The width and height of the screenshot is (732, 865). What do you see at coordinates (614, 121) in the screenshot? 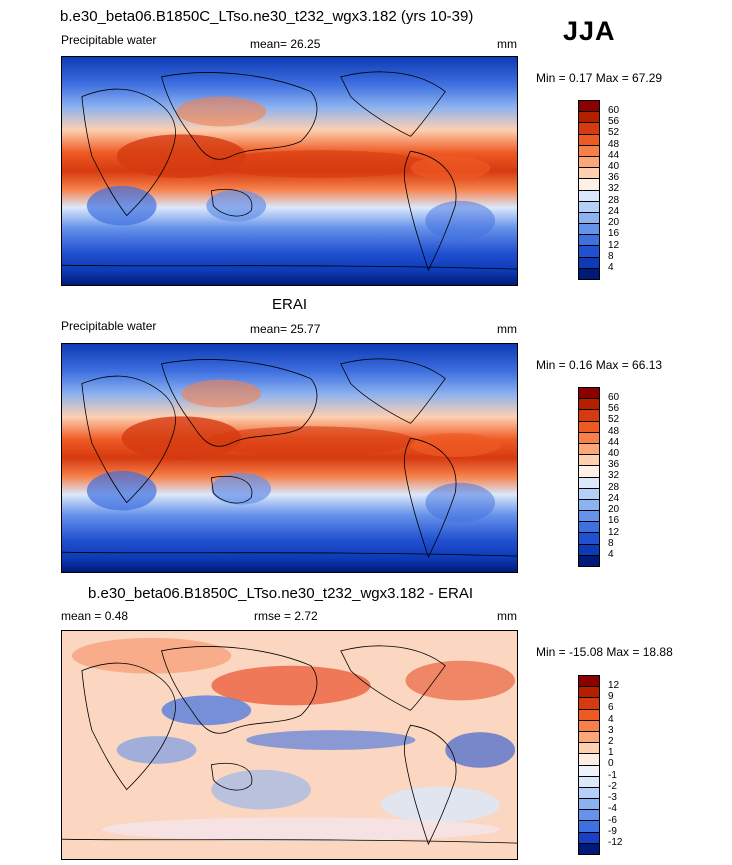
I see `panel-1-colorbar-tick: 56` at bounding box center [614, 121].